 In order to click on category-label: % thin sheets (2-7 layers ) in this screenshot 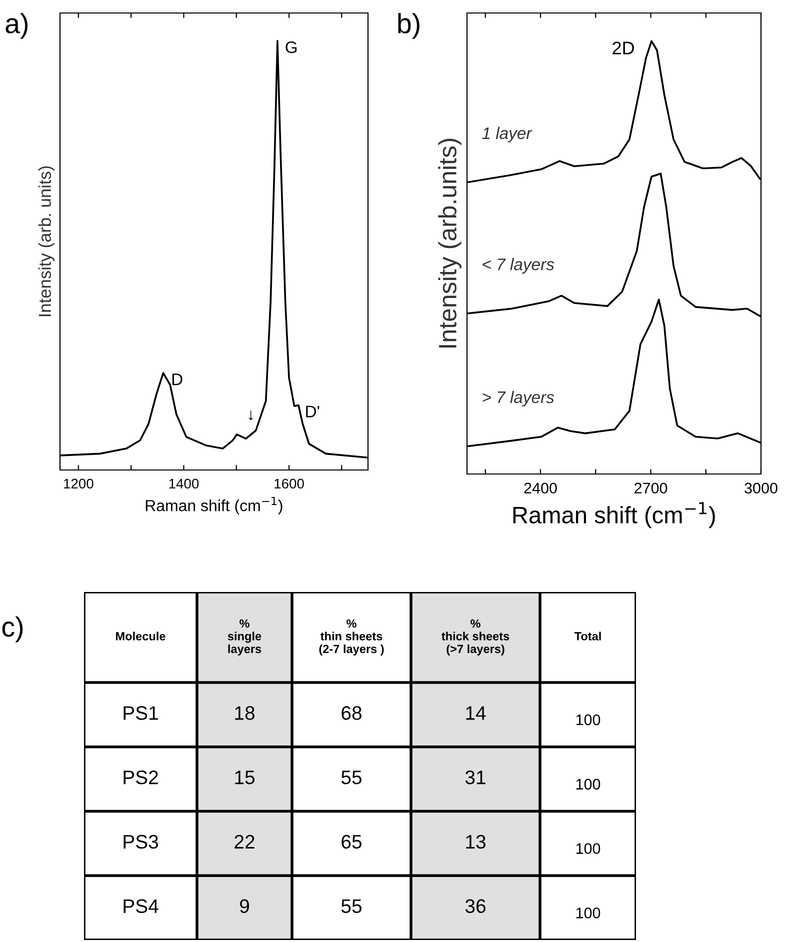, I will do `click(351, 637)`.